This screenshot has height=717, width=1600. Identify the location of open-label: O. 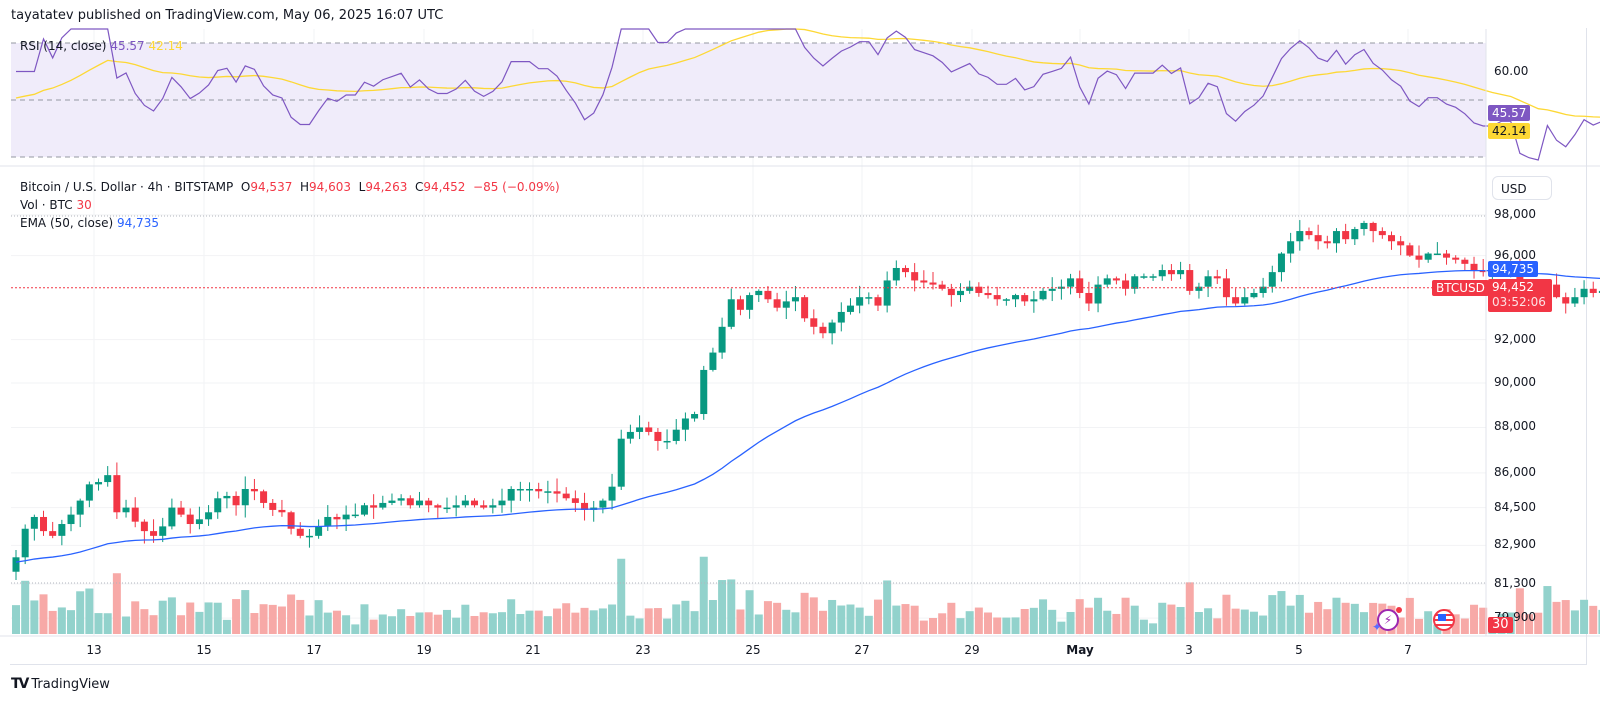
(245, 187).